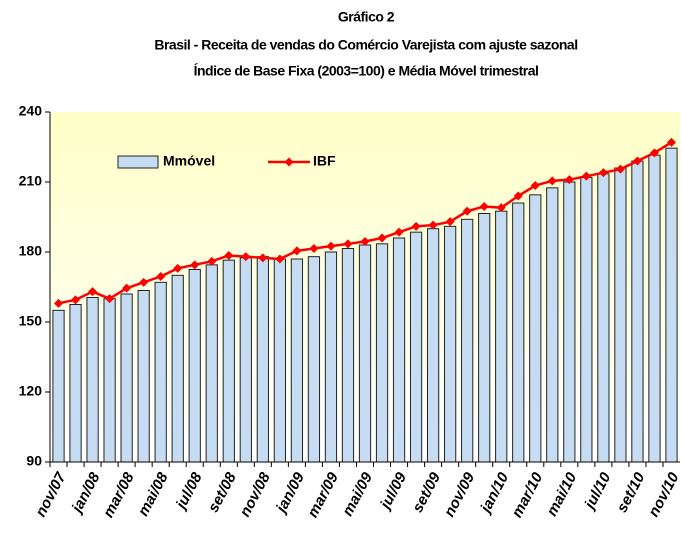  What do you see at coordinates (31, 391) in the screenshot?
I see `y-tick-label: 120` at bounding box center [31, 391].